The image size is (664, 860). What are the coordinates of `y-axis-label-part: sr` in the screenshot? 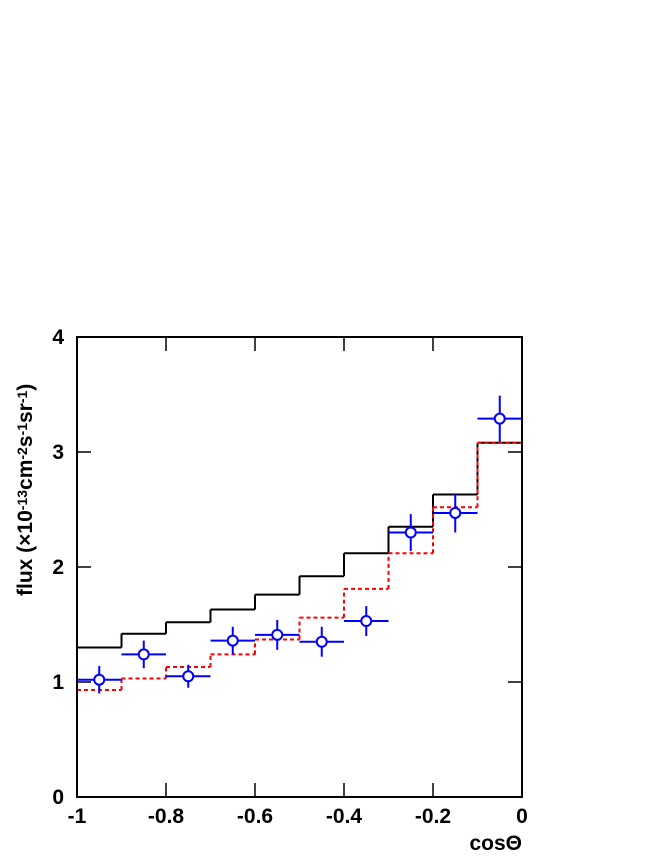 It's located at (25, 413).